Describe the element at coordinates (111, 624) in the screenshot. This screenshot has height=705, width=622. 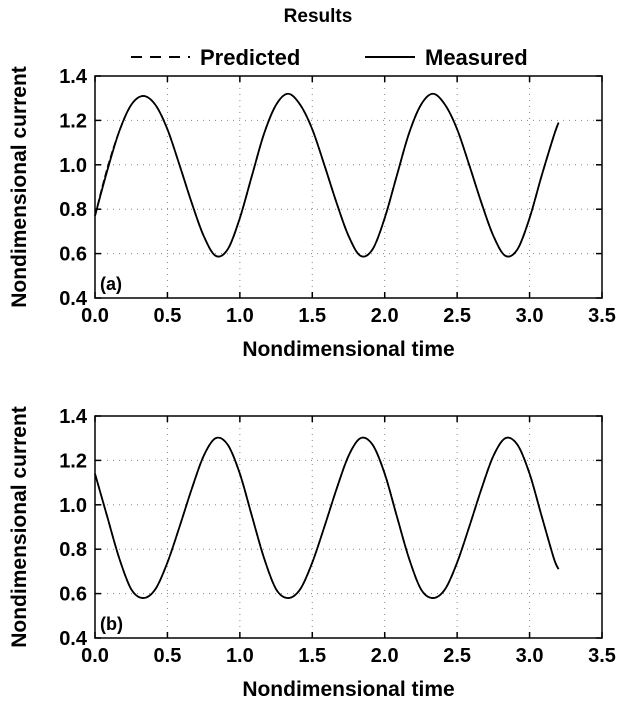
I see `panel-label-b: (b)` at that location.